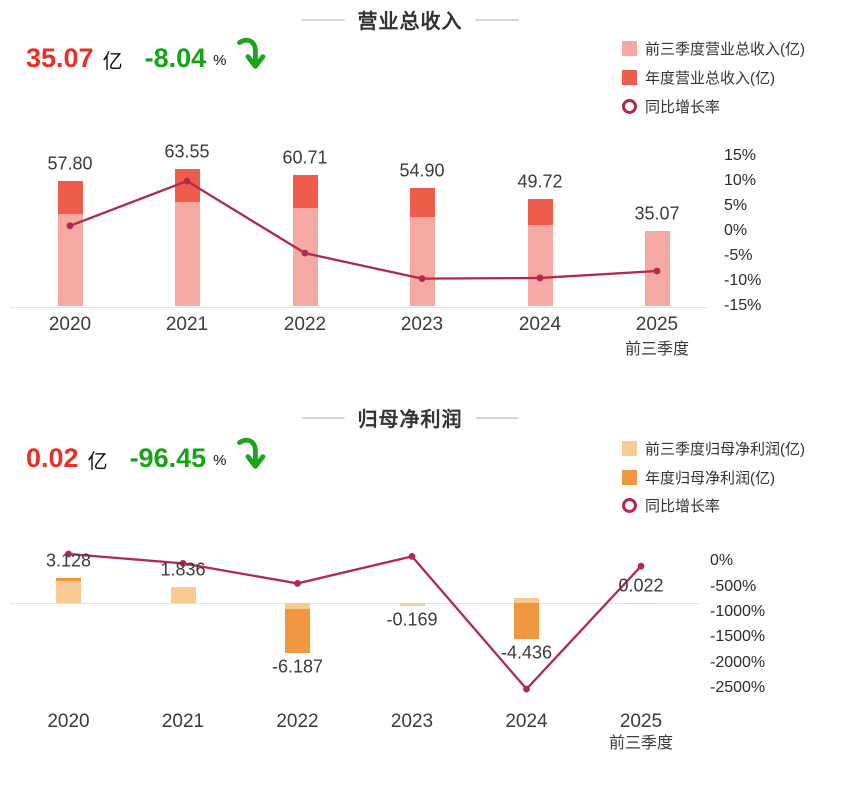 Image resolution: width=853 pixels, height=800 pixels. I want to click on legend-item: 前三季度归母净利润(亿), so click(713, 448).